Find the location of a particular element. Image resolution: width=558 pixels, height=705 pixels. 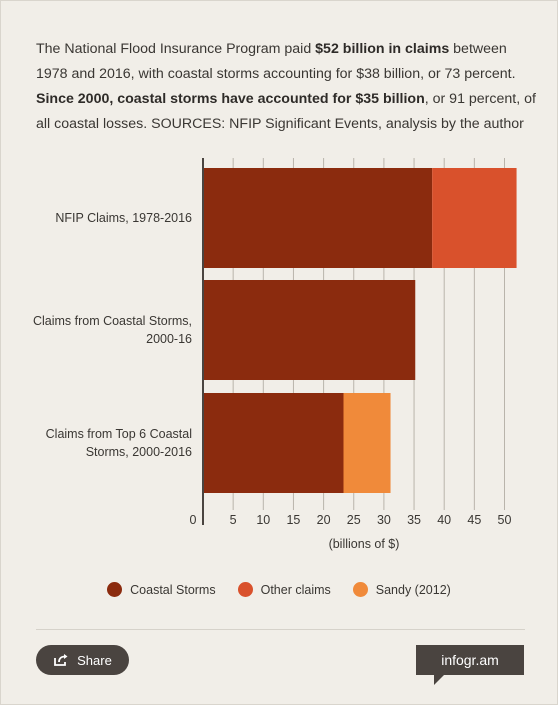

category-label: NFIP Claims, 1978-2016 is located at coordinates (123, 218).